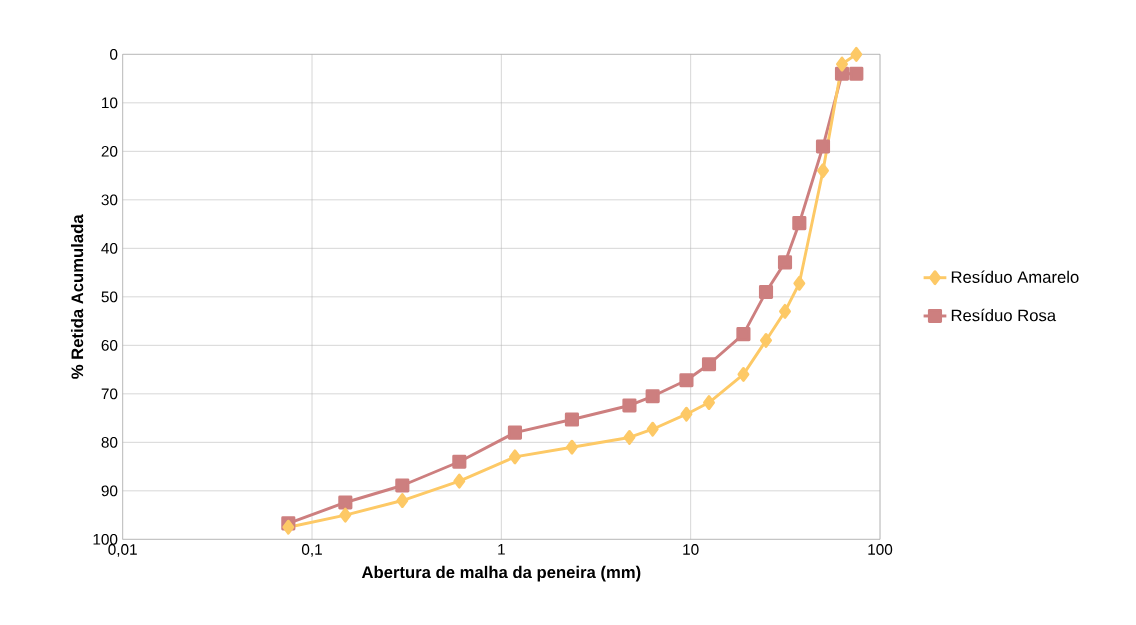 The height and width of the screenshot is (625, 1136). Describe the element at coordinates (77, 296) in the screenshot. I see `y-axis-title: % Retida Acumulada` at that location.